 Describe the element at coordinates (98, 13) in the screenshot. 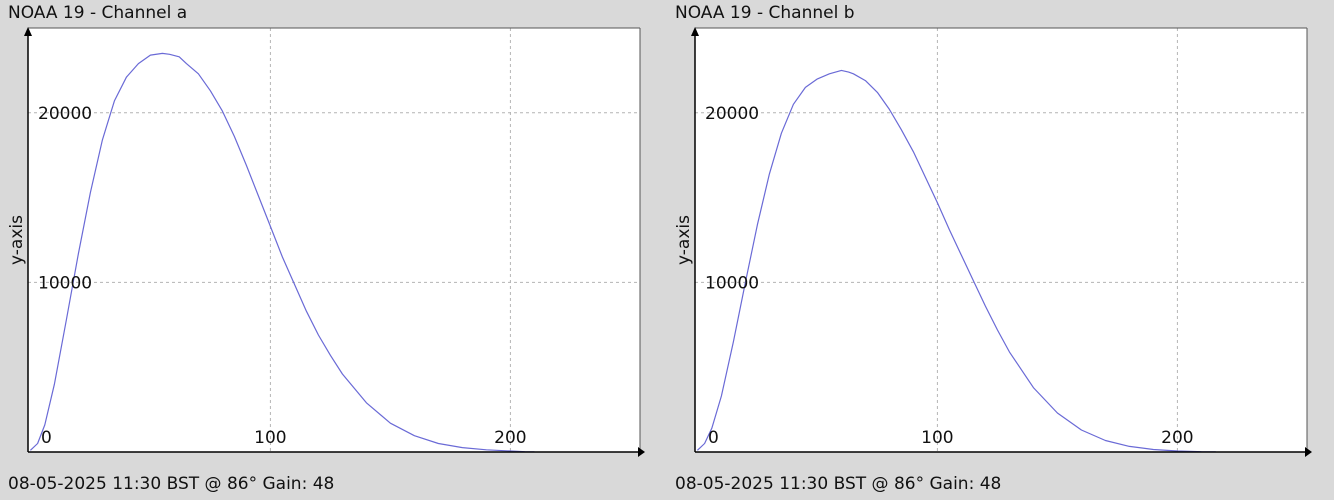

I see `chart-title: NOAA 19 - Channel a` at that location.